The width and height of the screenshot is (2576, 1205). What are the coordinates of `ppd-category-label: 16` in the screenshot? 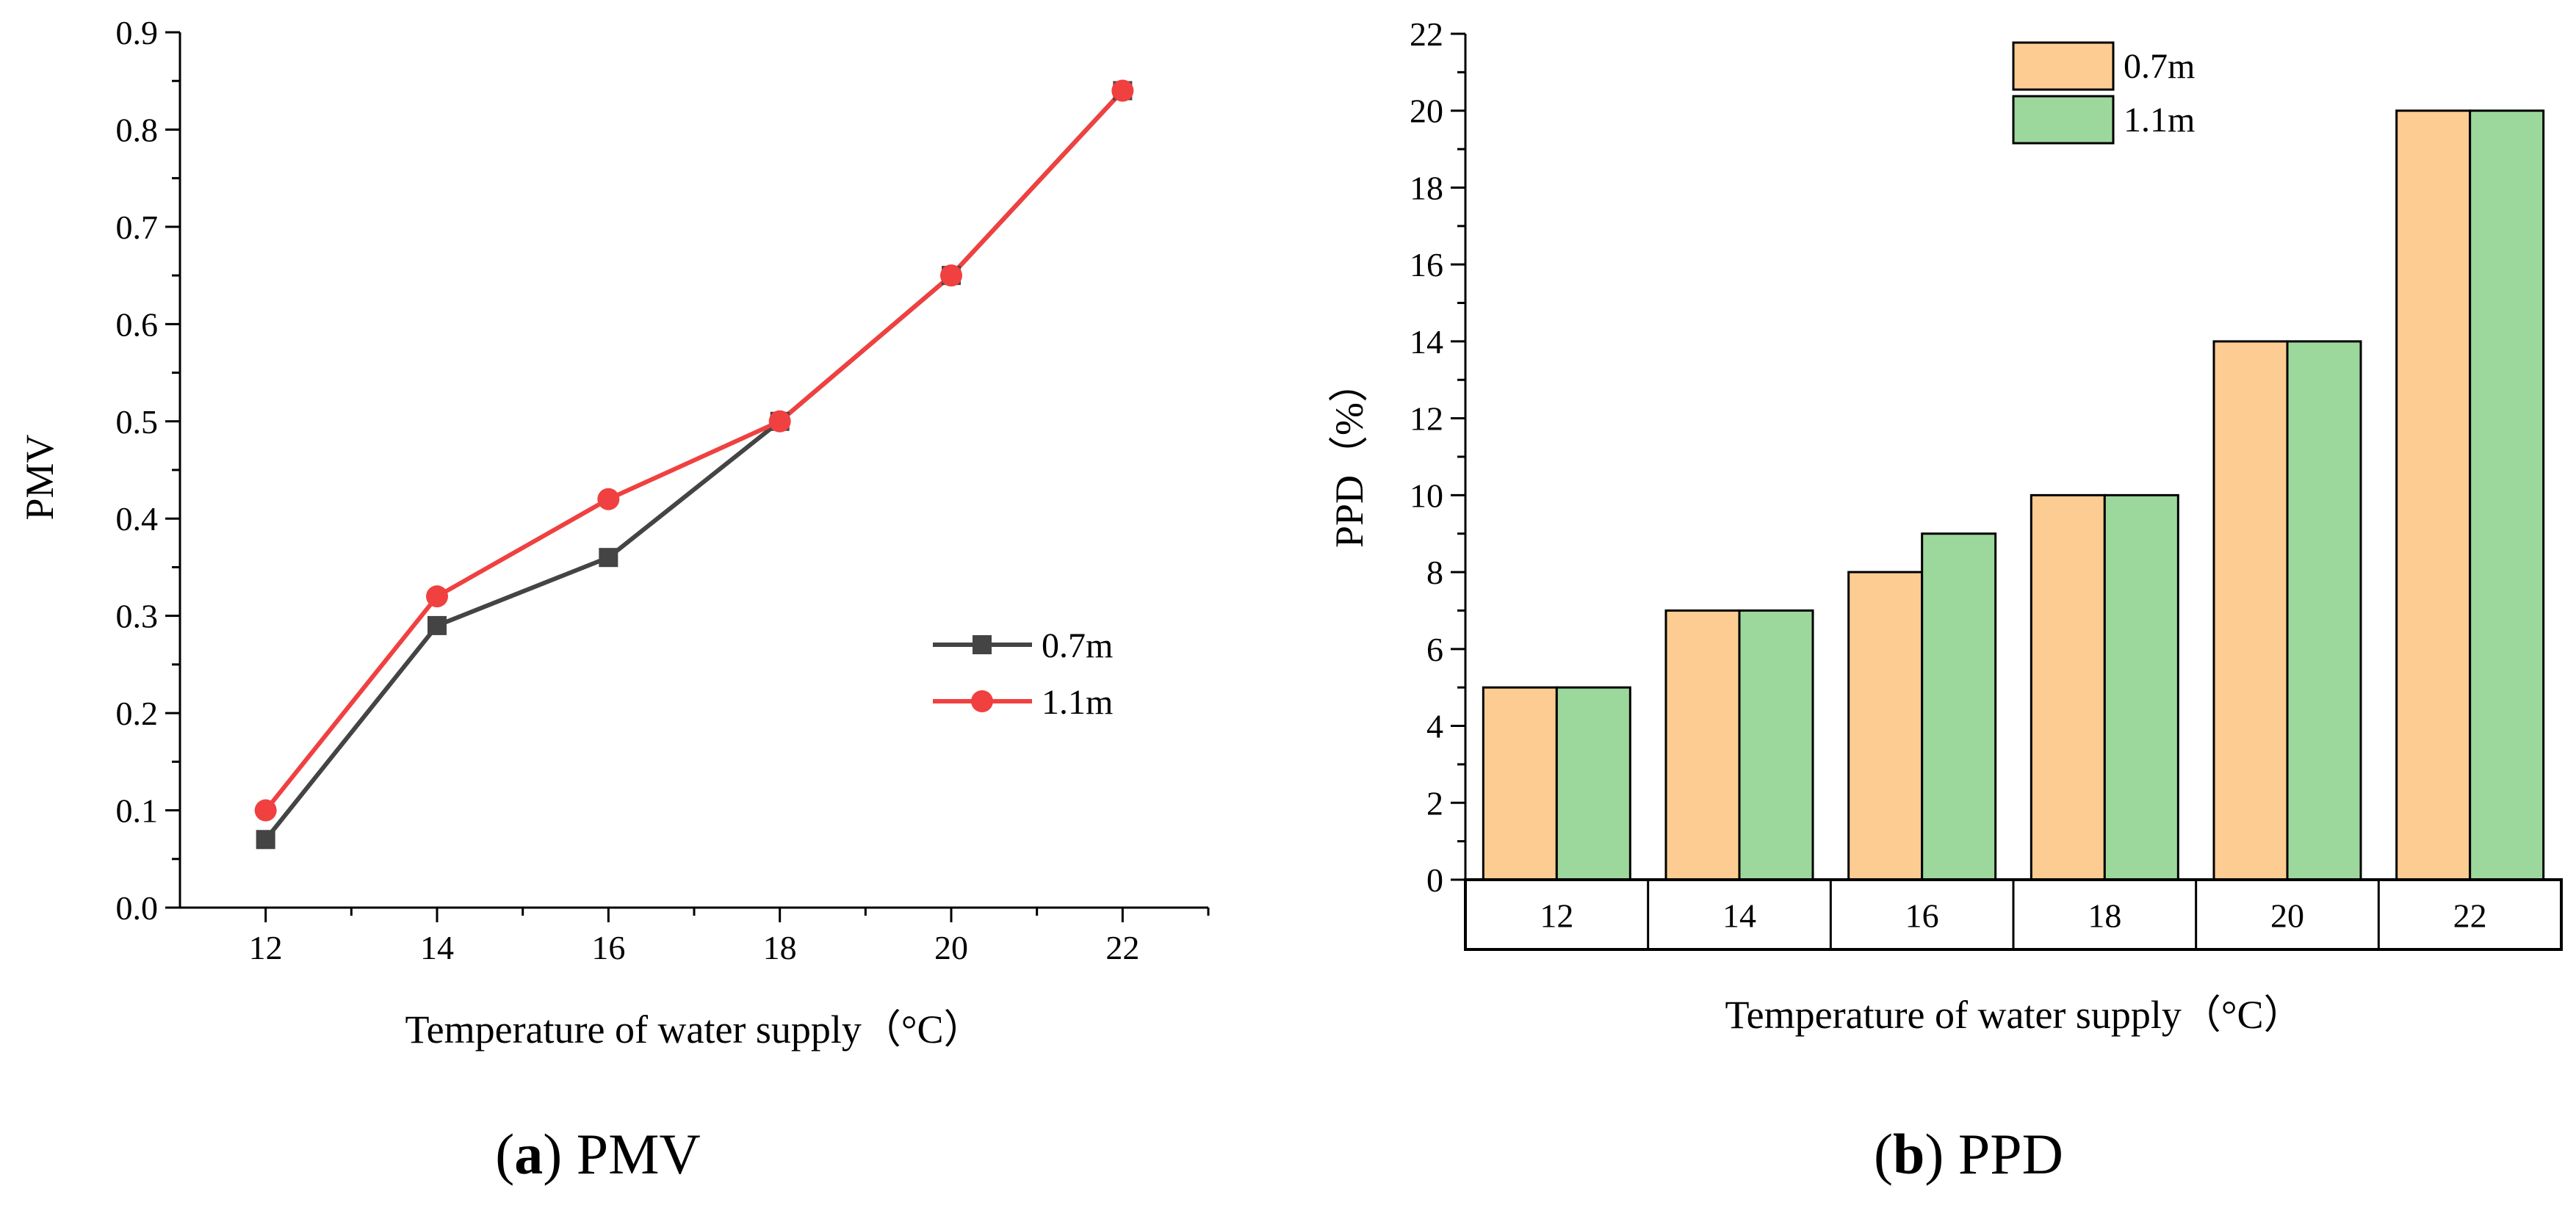 It's located at (1922, 916).